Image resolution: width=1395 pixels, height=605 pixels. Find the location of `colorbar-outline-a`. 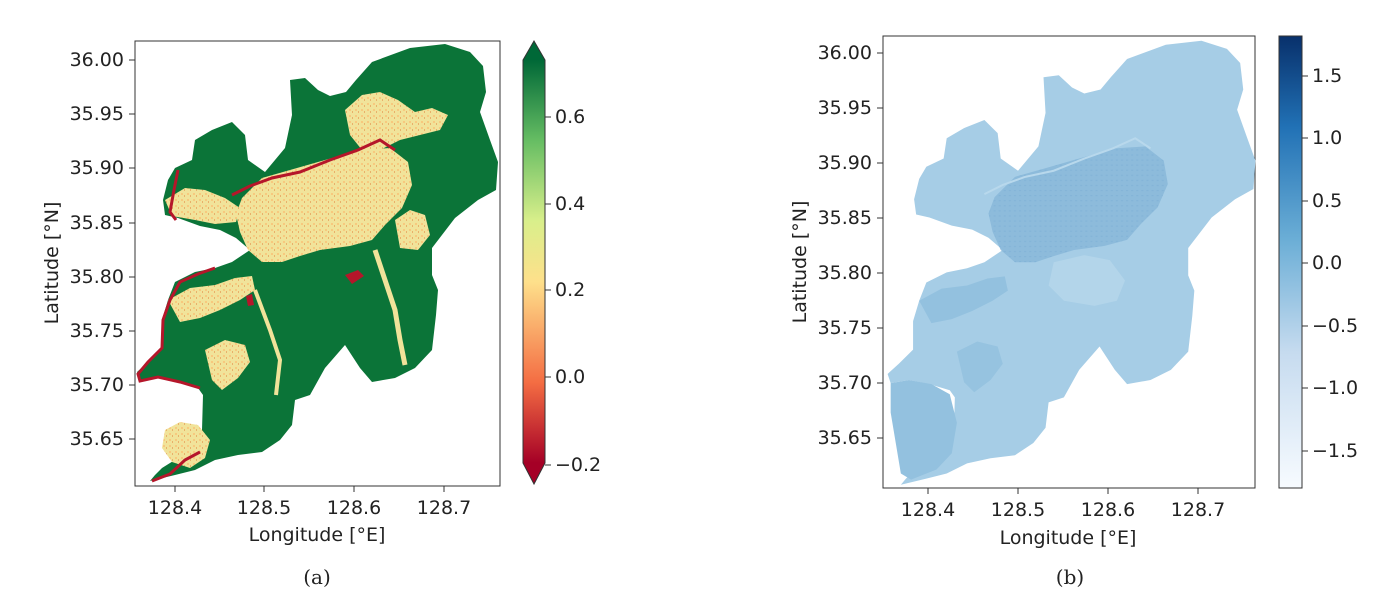

colorbar-outline-a is located at coordinates (534, 263).